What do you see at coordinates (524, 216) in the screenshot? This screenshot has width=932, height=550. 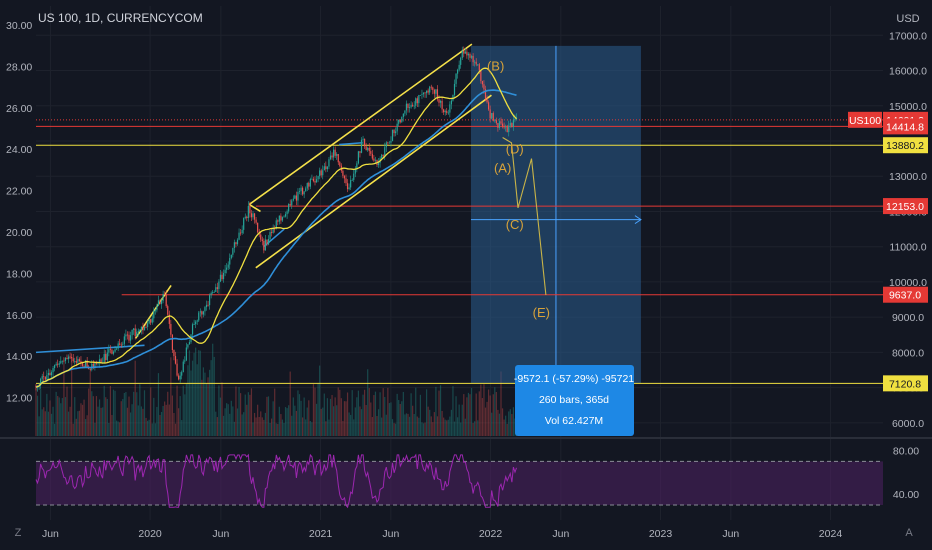 I see `projection-path` at bounding box center [524, 216].